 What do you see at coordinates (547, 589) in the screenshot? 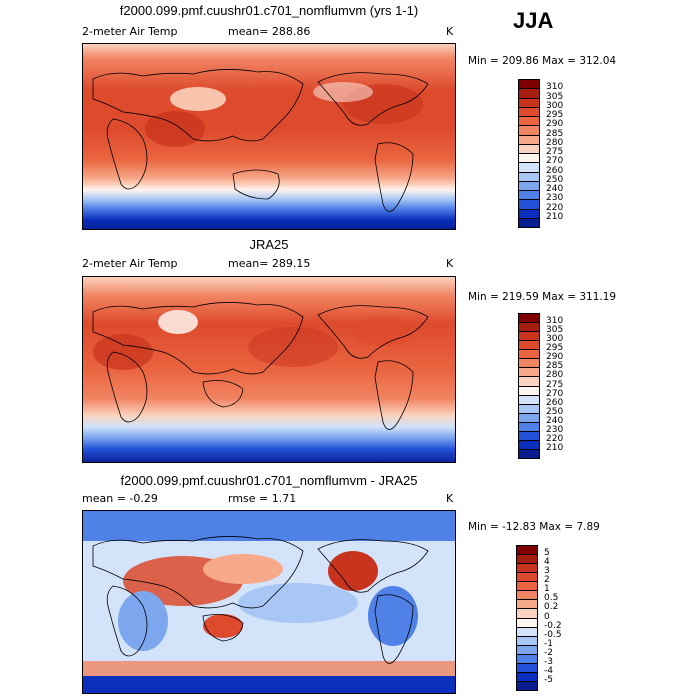
I see `colorbar-label: 1` at bounding box center [547, 589].